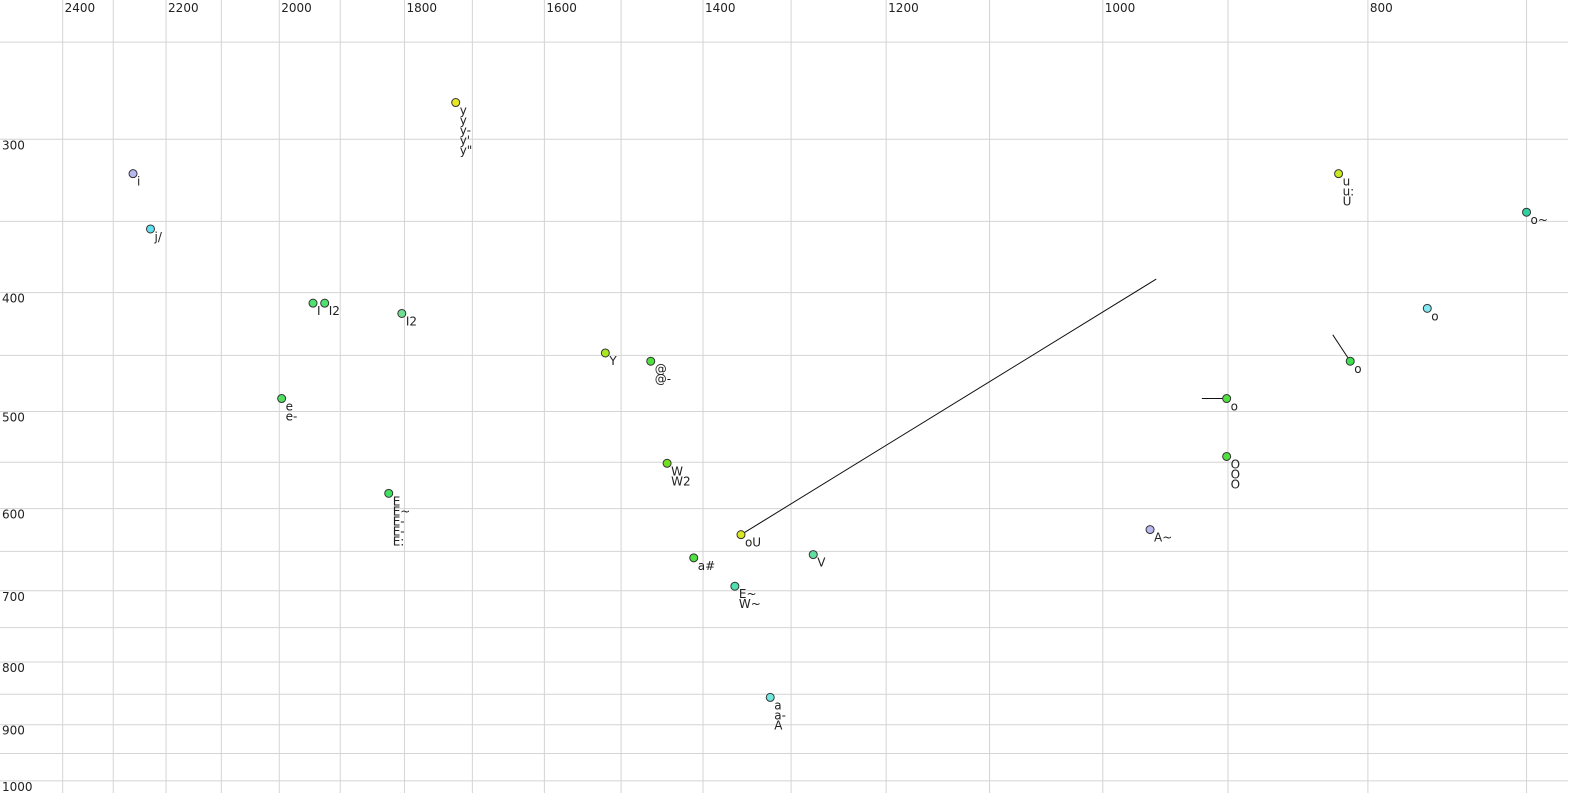  I want to click on y-tick-label: 500, so click(13, 418).